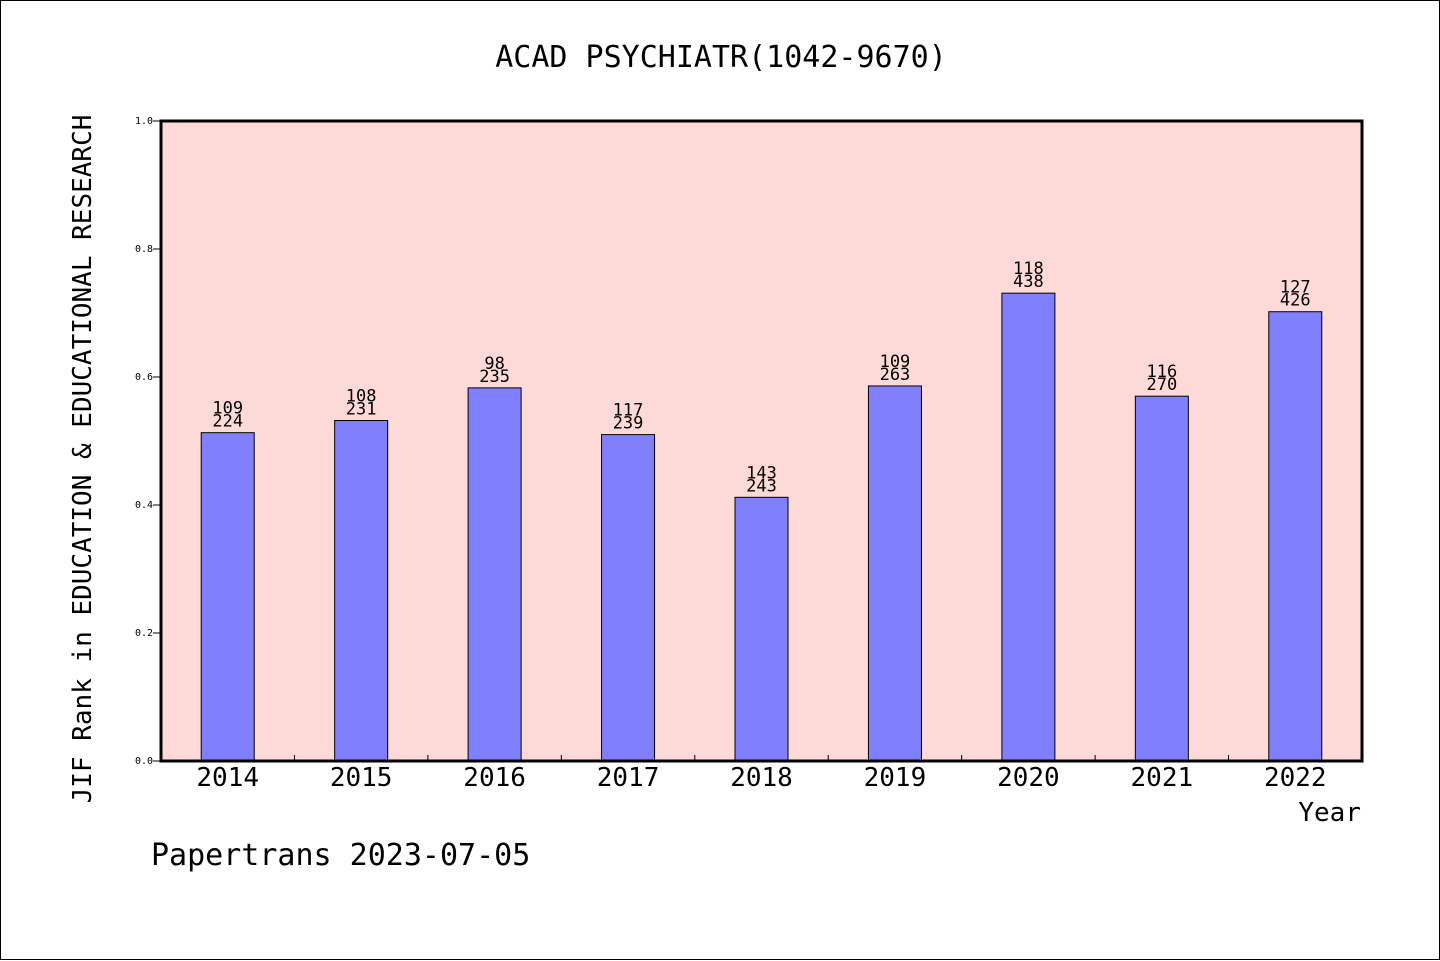 This screenshot has width=1440, height=961. Describe the element at coordinates (361, 410) in the screenshot. I see `total-label: 231` at that location.